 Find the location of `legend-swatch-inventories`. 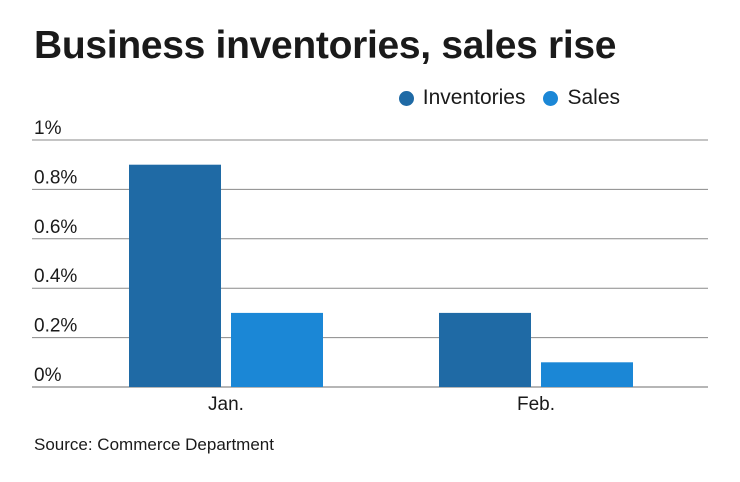

legend-swatch-inventories is located at coordinates (406, 98).